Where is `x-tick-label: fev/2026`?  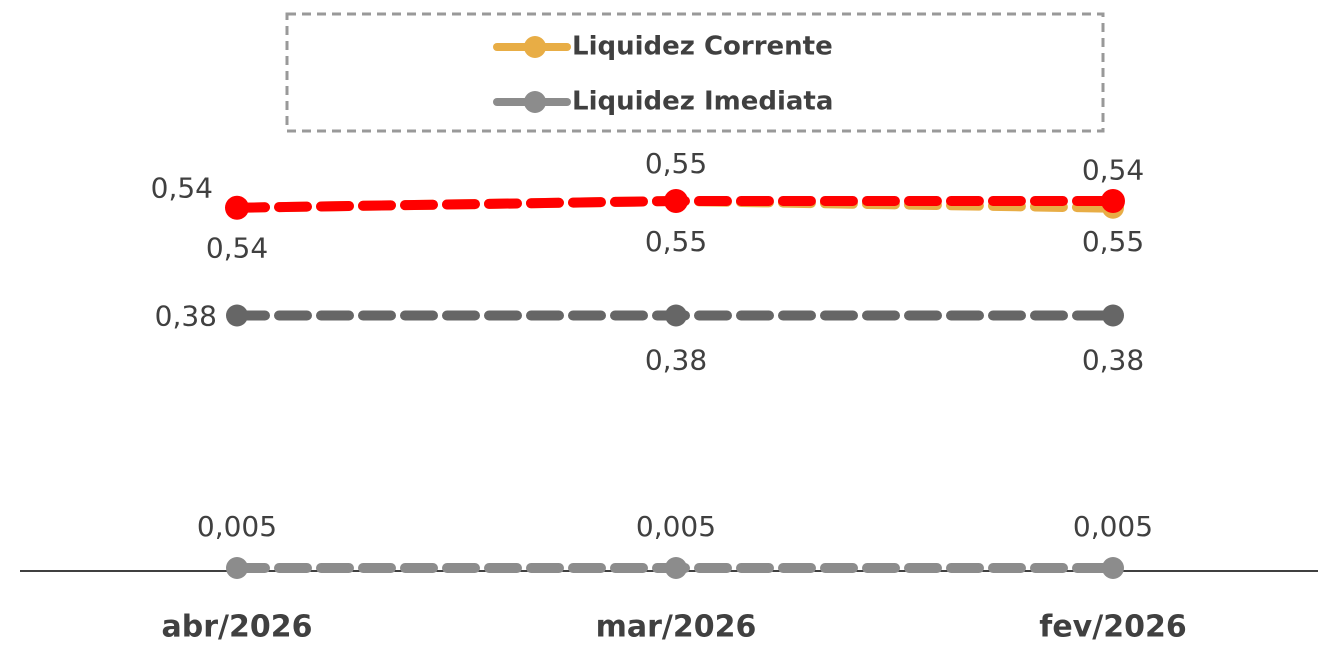 x-tick-label: fev/2026 is located at coordinates (1112, 627).